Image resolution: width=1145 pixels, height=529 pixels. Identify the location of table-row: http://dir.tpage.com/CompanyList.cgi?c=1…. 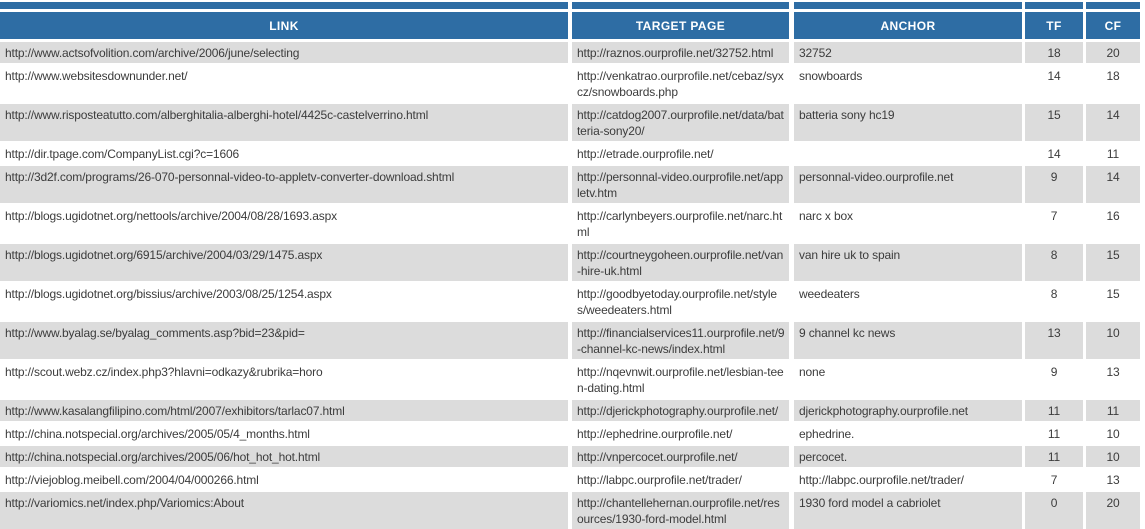
(570, 154).